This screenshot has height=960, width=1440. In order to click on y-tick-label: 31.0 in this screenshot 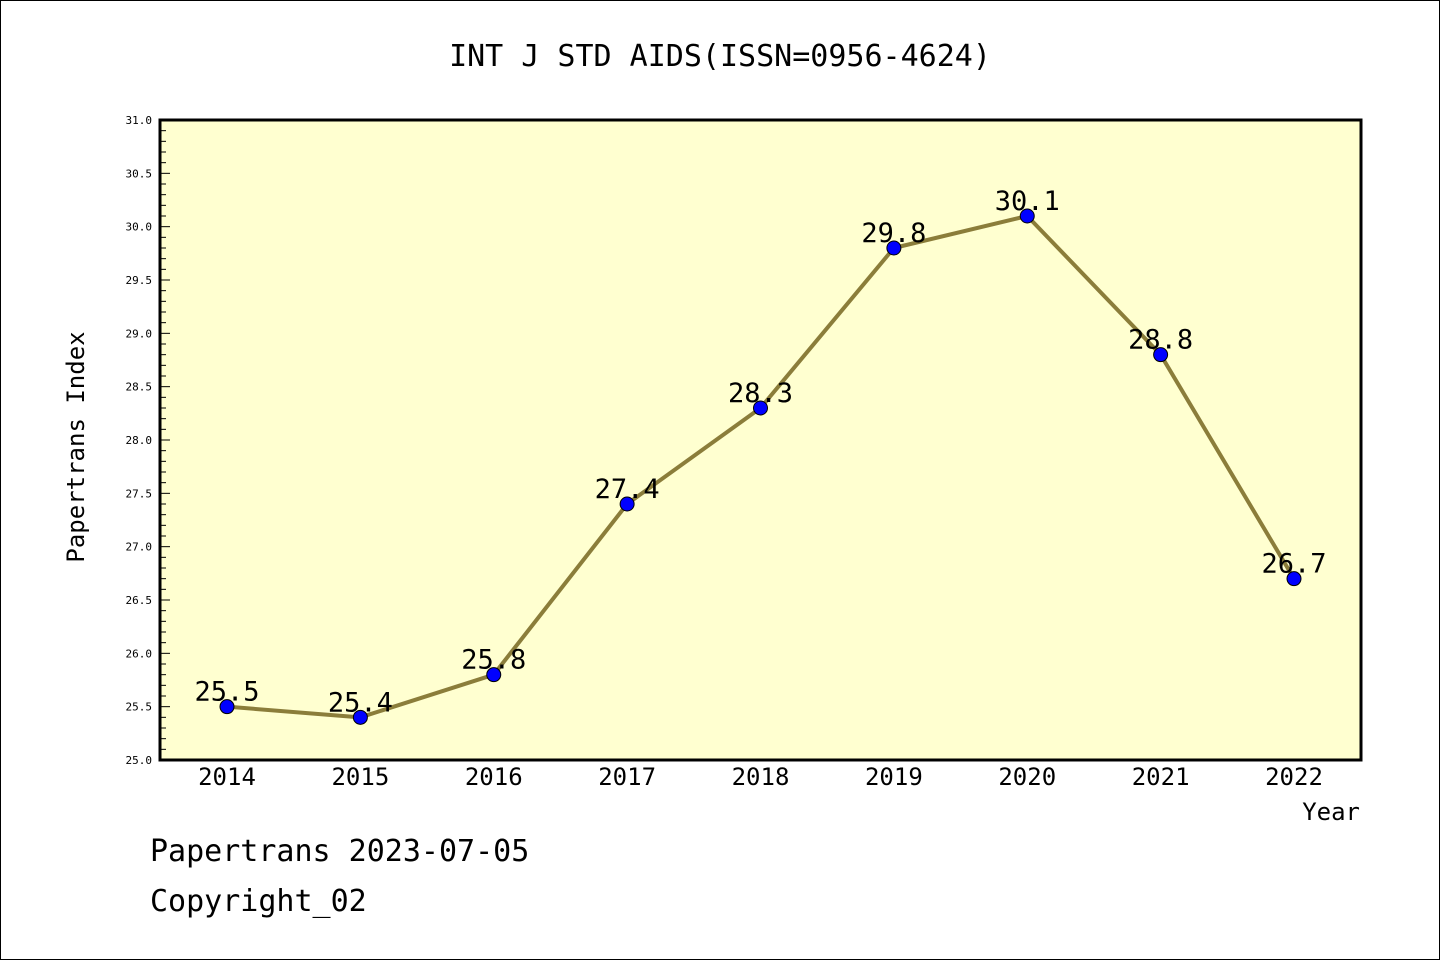, I will do `click(139, 120)`.